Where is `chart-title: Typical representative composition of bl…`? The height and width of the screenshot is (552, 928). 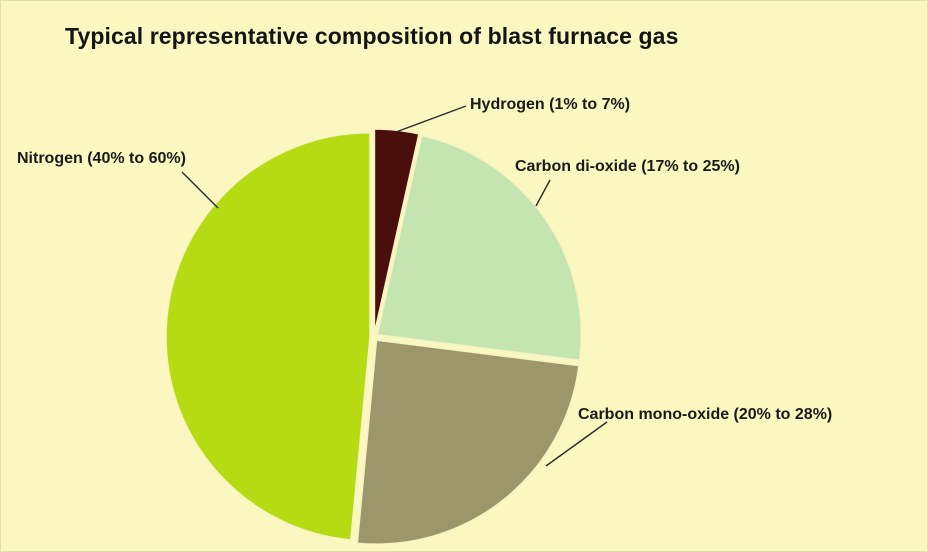 chart-title: Typical representative composition of bl… is located at coordinates (372, 36).